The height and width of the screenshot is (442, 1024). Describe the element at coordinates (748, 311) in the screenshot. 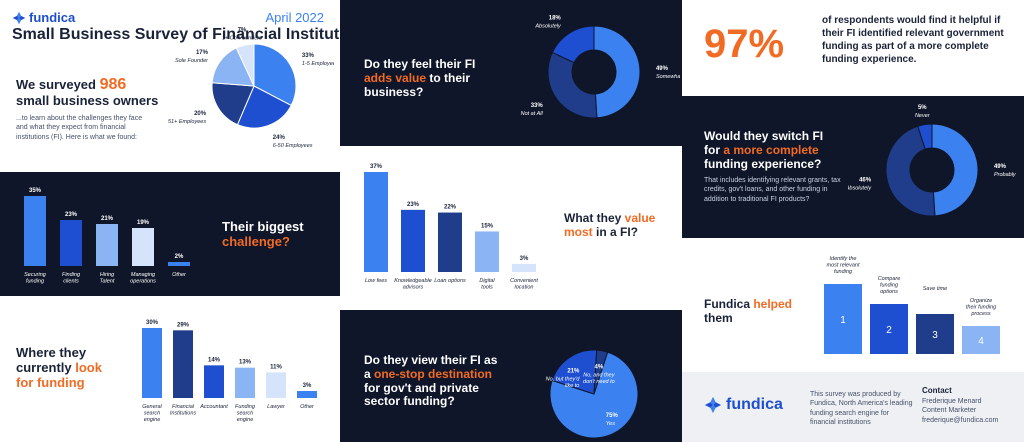

I see `helped-heading: Fundica helped them` at that location.